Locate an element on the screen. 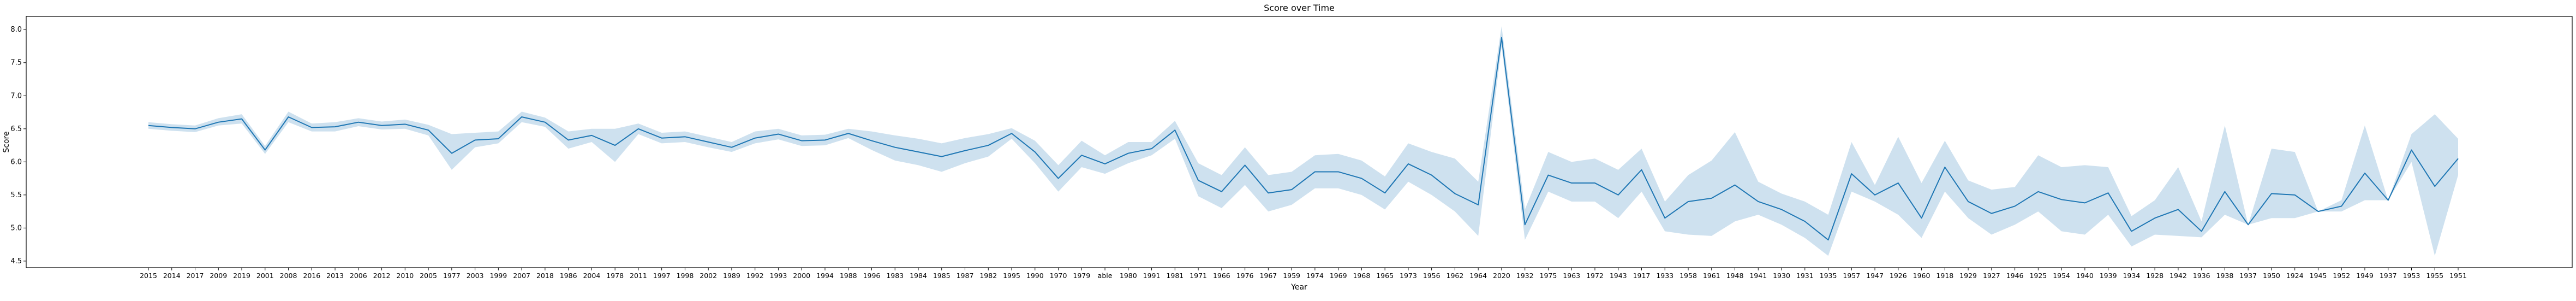 This screenshot has width=2576, height=301. x-tick-label: 1970 is located at coordinates (1058, 276).